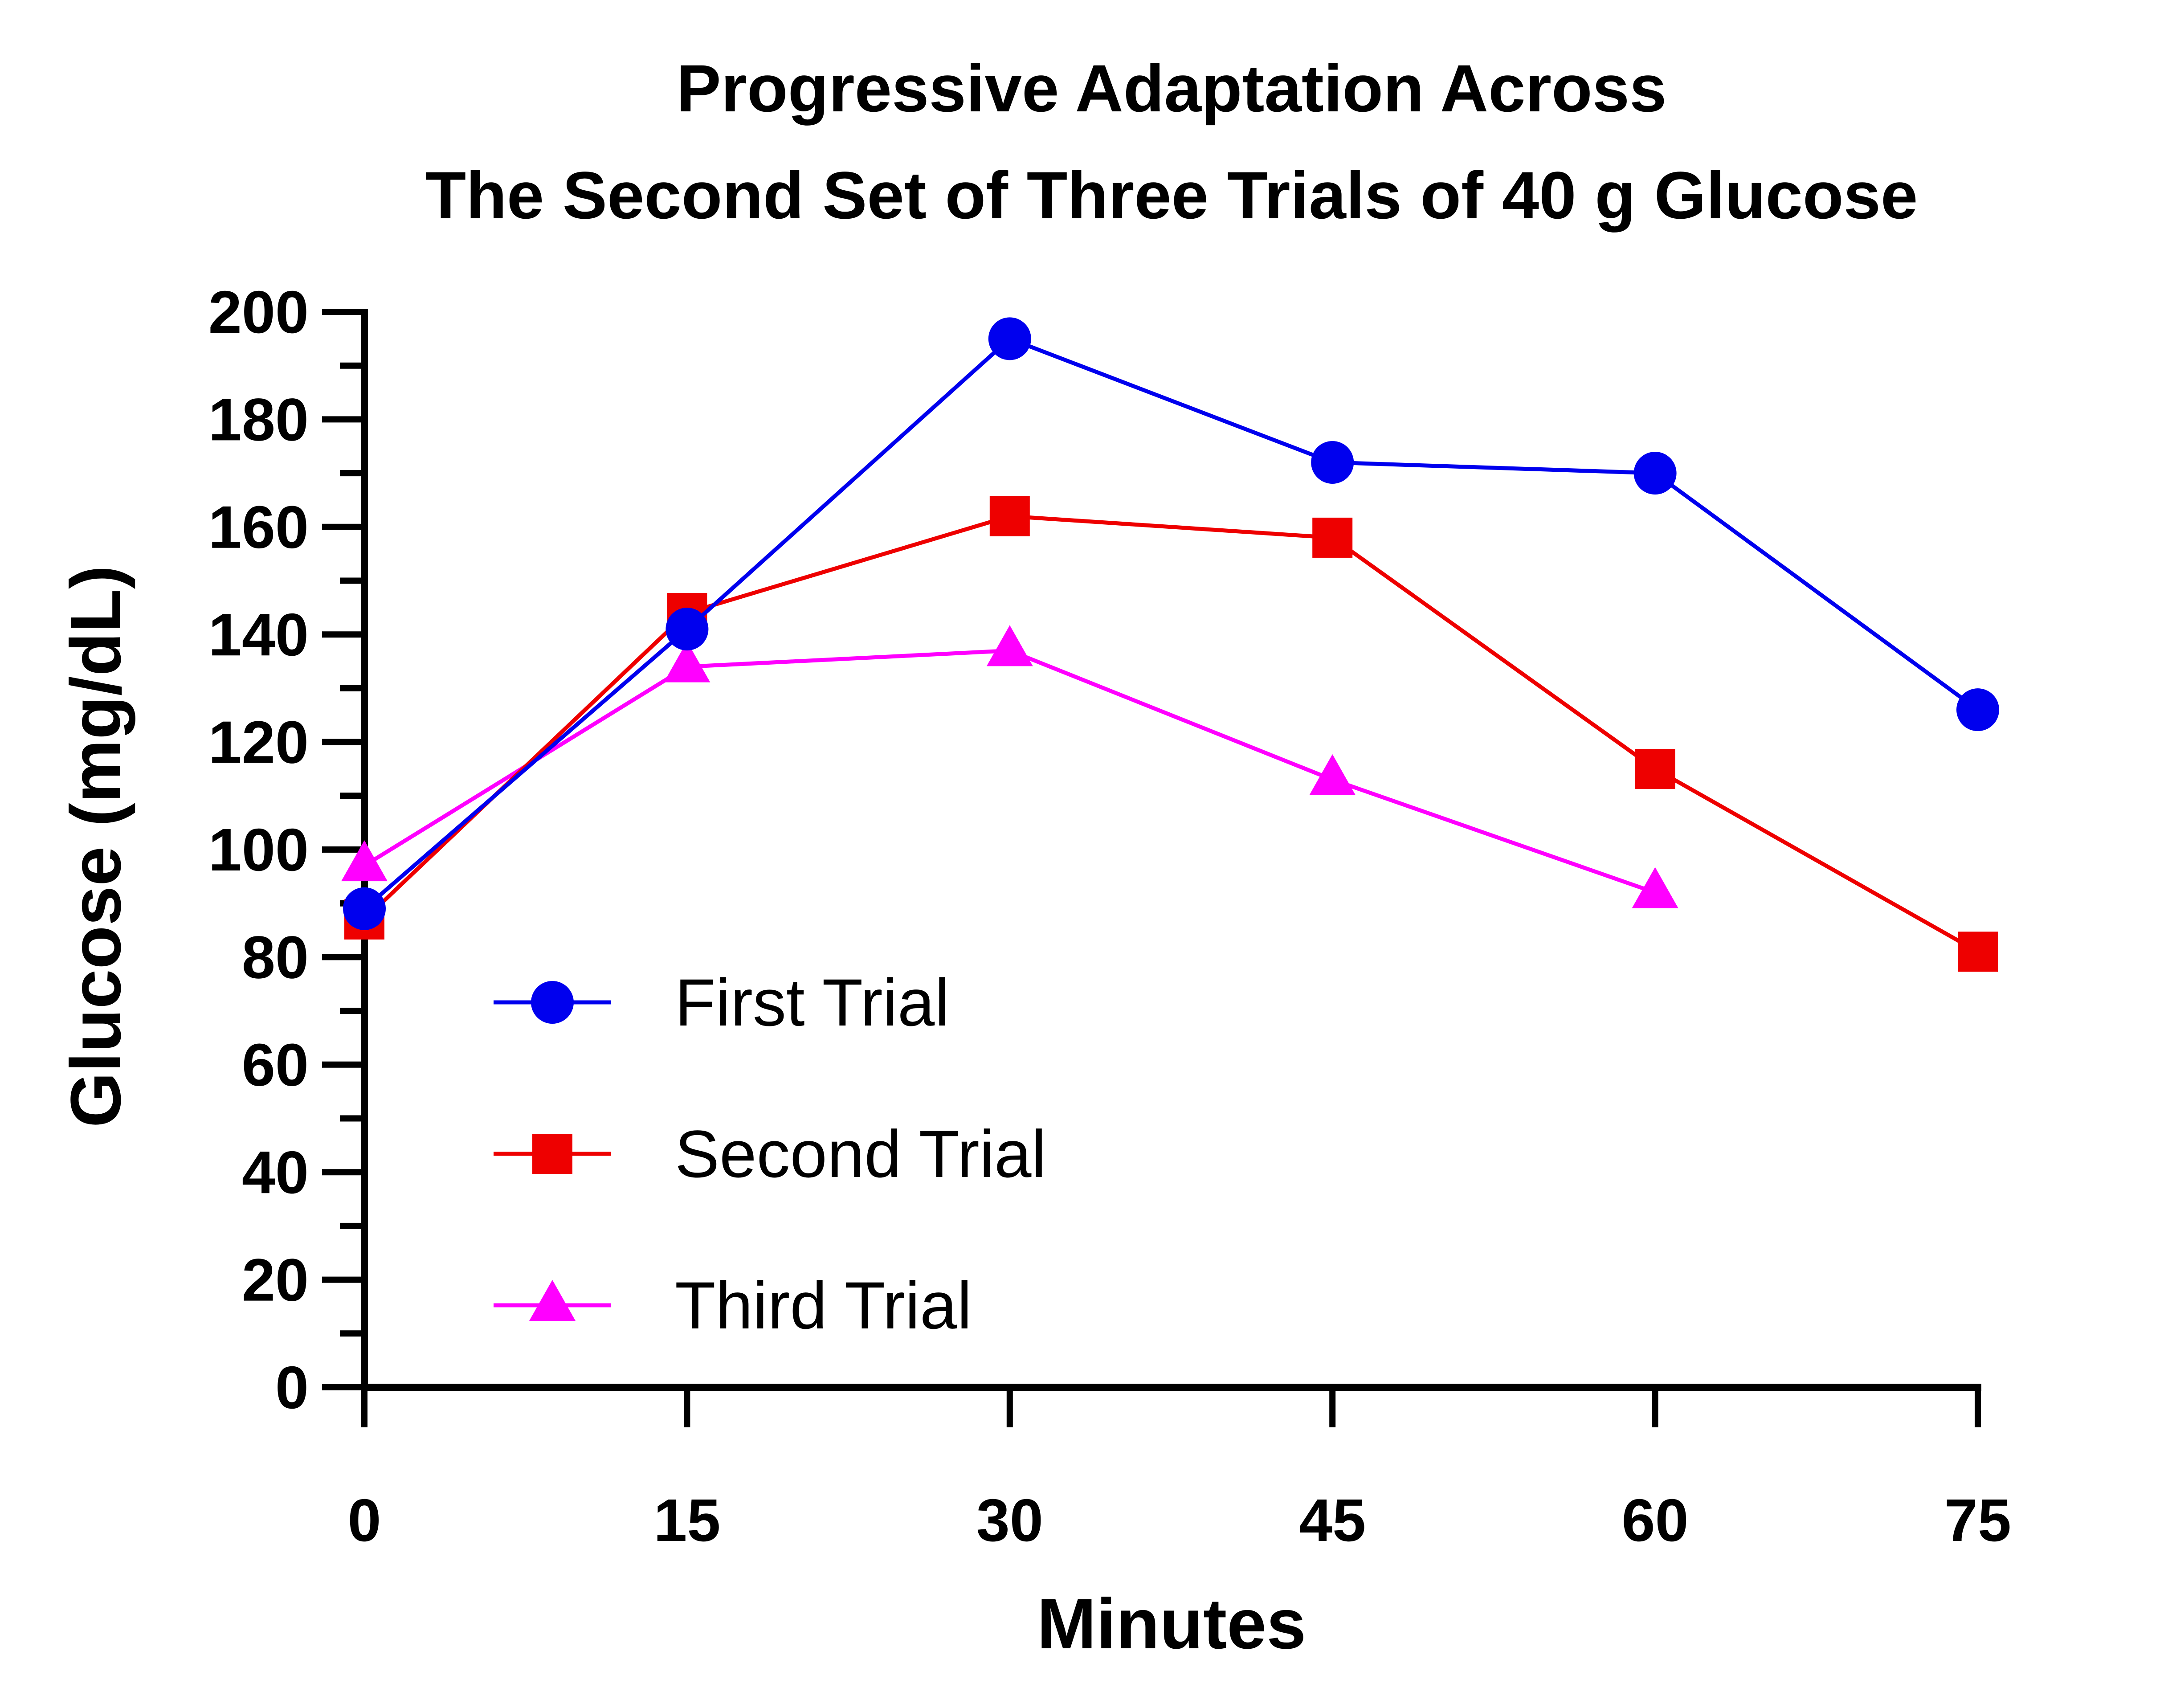 The image size is (2168, 1708). What do you see at coordinates (1977, 1520) in the screenshot?
I see `x-tick-label: 75` at bounding box center [1977, 1520].